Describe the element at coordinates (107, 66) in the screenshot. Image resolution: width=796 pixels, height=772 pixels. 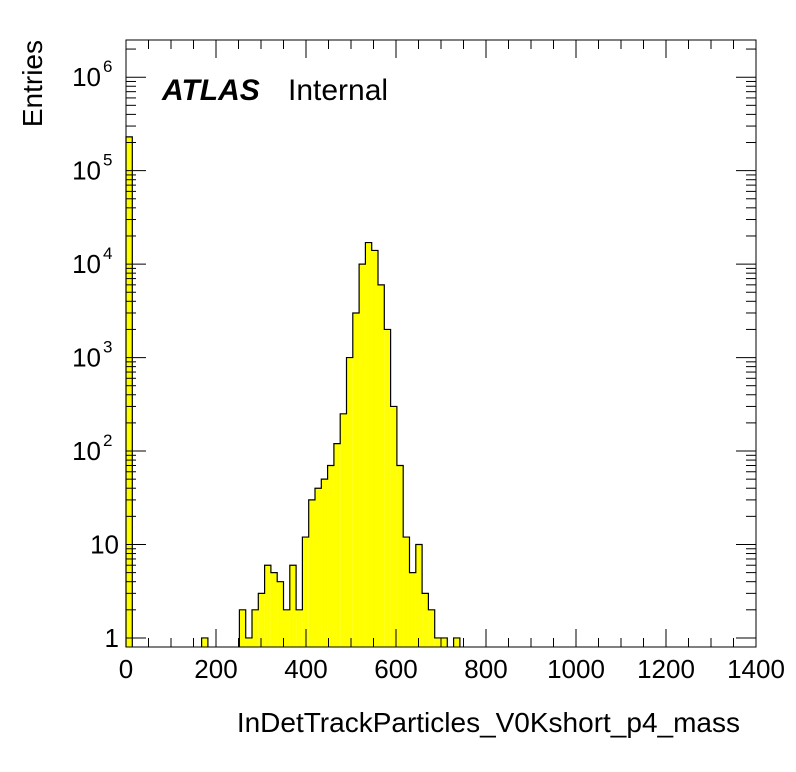
I see `y-tick-label-exponent: 6` at that location.